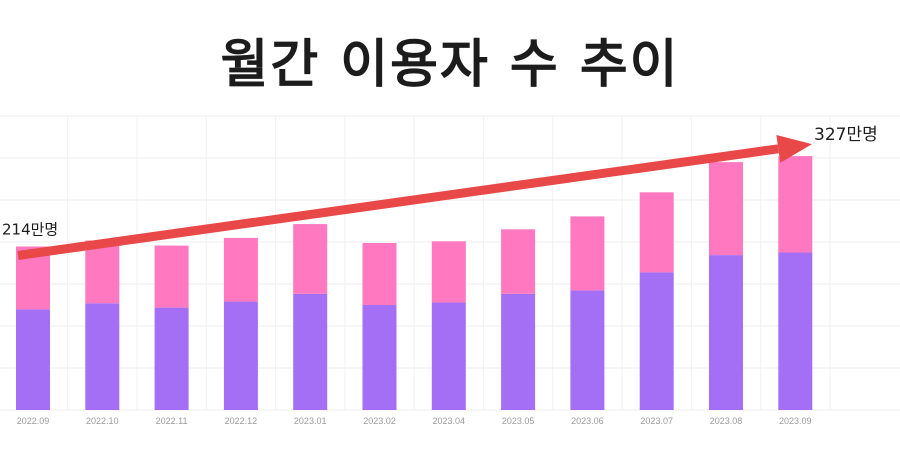 This screenshot has height=450, width=900. What do you see at coordinates (449, 421) in the screenshot?
I see `x-tick-label: 2023.04` at bounding box center [449, 421].